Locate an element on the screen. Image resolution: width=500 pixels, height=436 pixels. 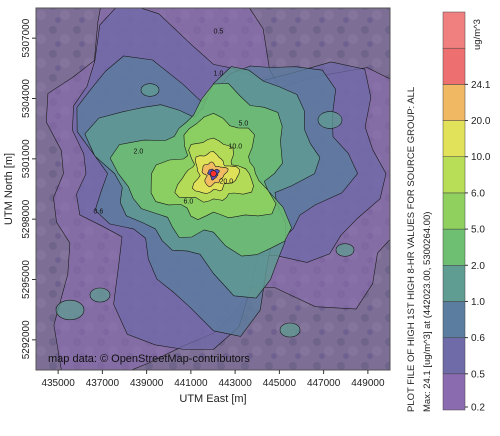
contour-label: 5.0 is located at coordinates (244, 124).